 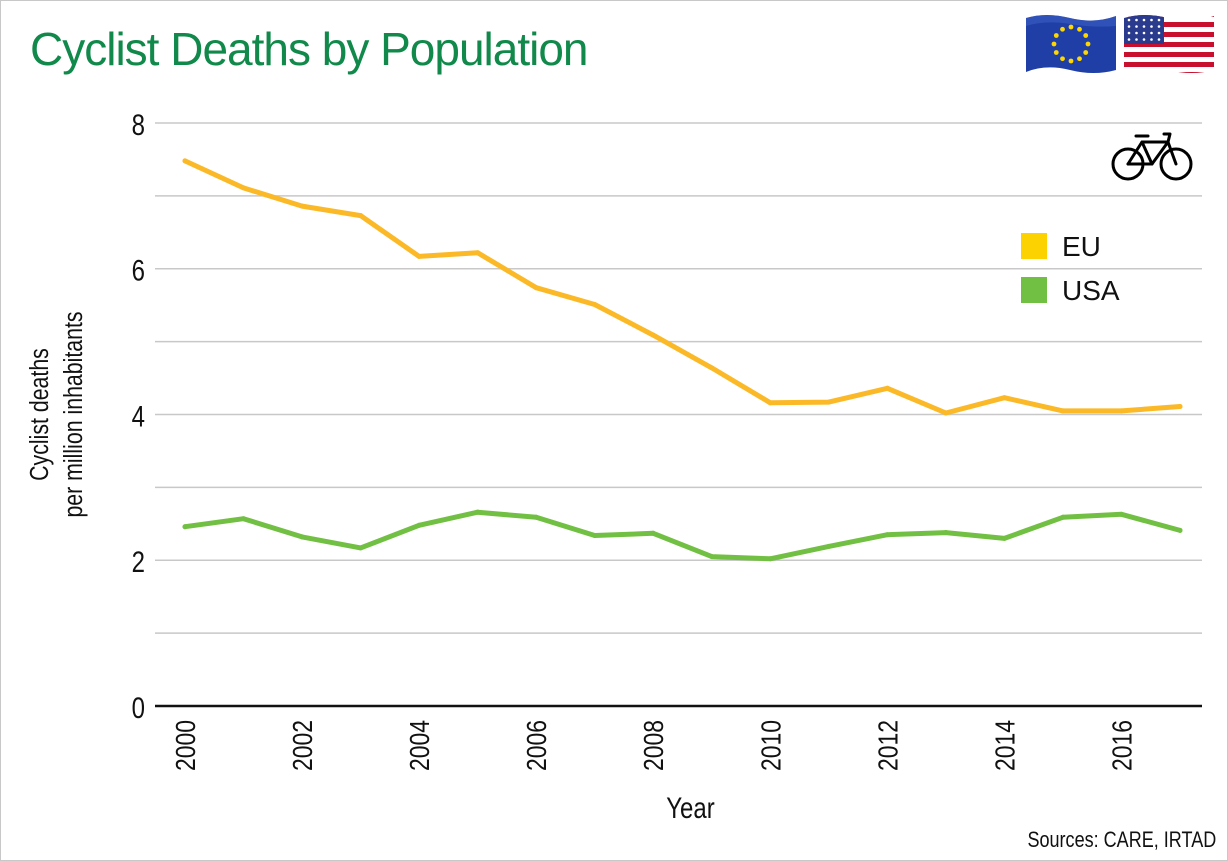 What do you see at coordinates (138, 270) in the screenshot?
I see `y-tick-label: 6` at bounding box center [138, 270].